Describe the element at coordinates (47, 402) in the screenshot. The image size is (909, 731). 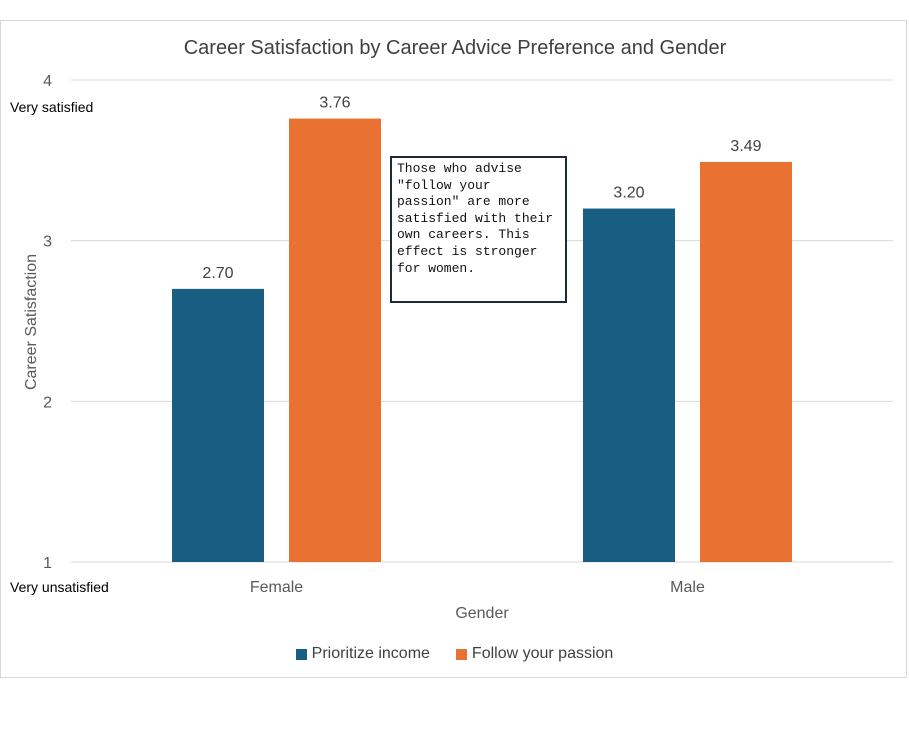
I see `y-tick-label: 2` at that location.